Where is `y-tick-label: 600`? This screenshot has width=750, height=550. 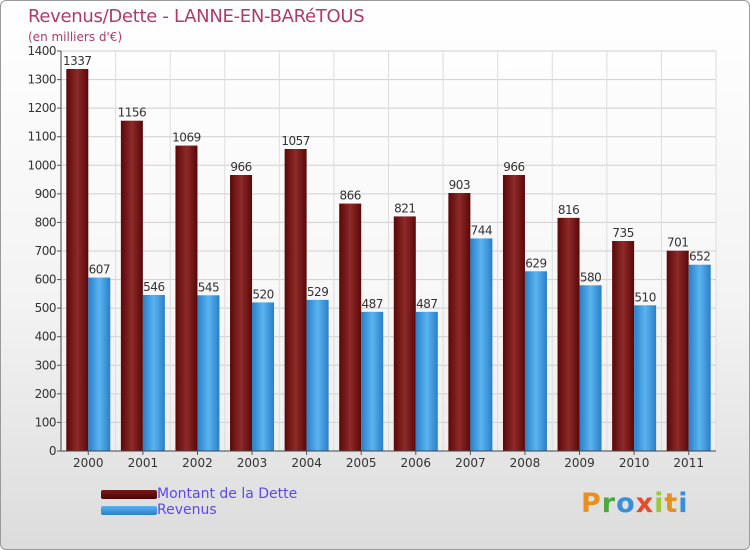
y-tick-label: 600 is located at coordinates (45, 280).